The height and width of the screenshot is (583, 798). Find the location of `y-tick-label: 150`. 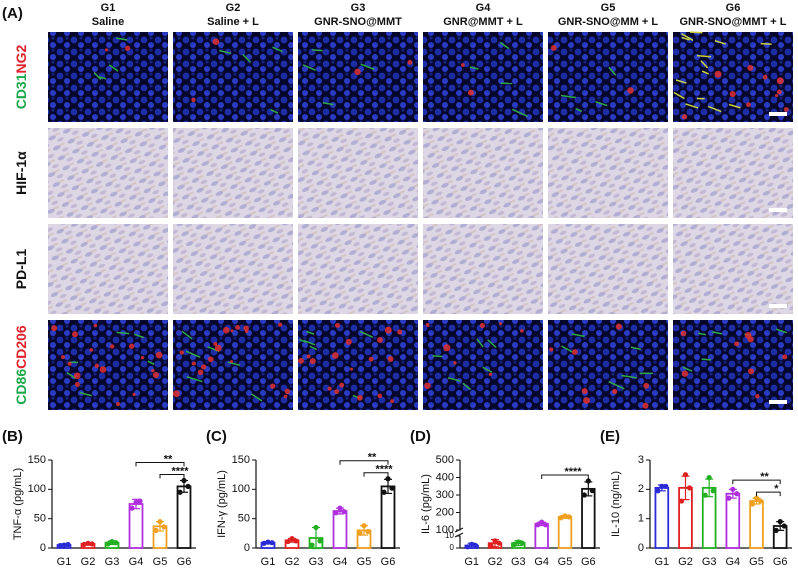

y-tick-label: 150 is located at coordinates (241, 460).